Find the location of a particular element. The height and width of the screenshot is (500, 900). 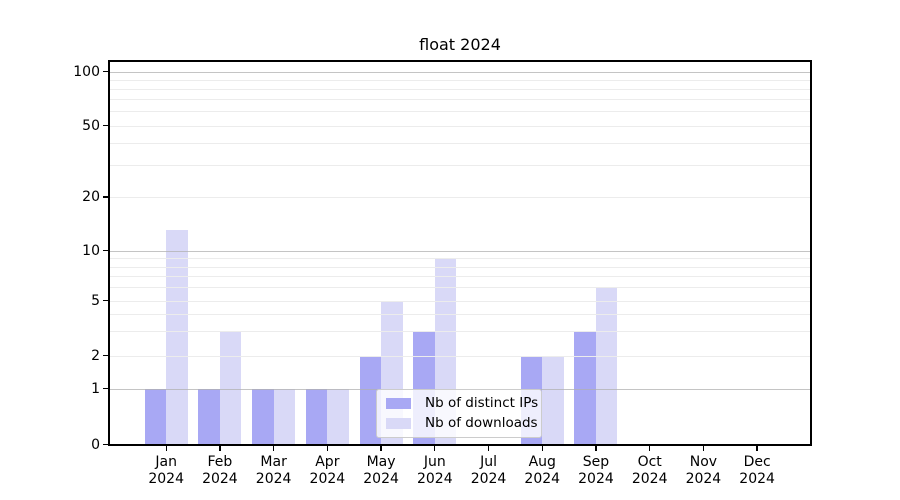

x-tick-mark-apr is located at coordinates (327, 448).